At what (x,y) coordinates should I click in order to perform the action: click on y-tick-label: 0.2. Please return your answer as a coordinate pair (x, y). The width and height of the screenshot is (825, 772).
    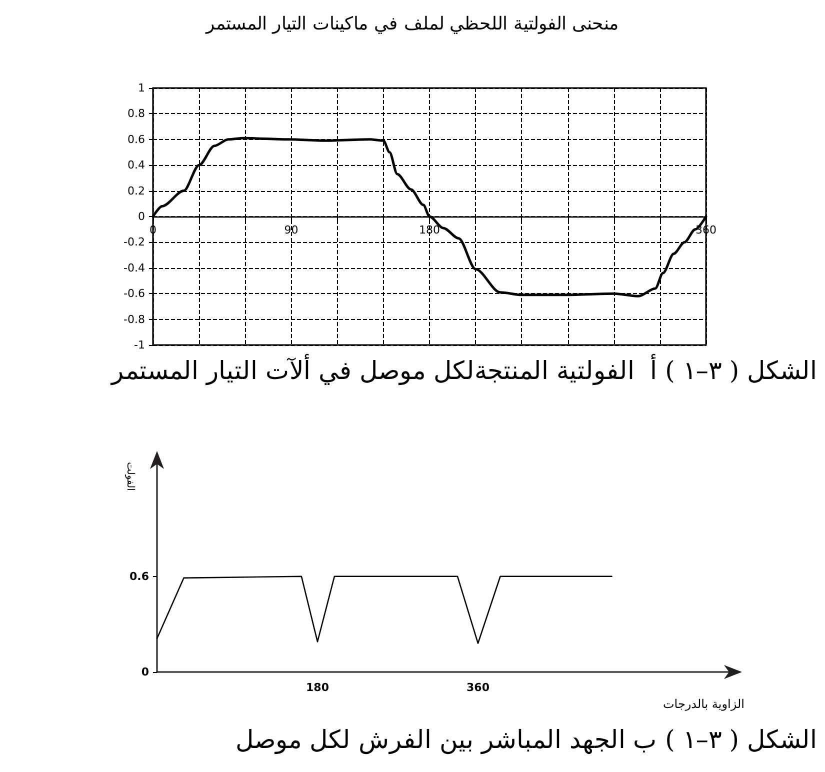
    Looking at the image, I should click on (136, 191).